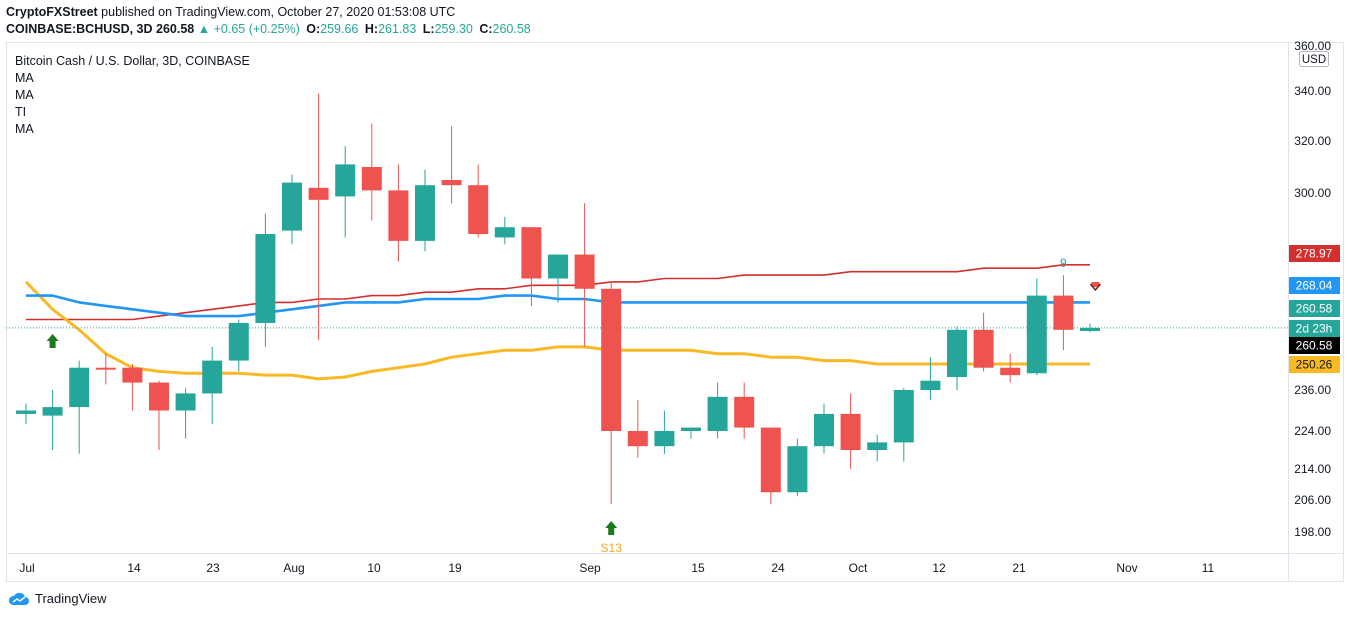 The height and width of the screenshot is (618, 1348). I want to click on publisher-name: CryptoFXStreet, so click(52, 12).